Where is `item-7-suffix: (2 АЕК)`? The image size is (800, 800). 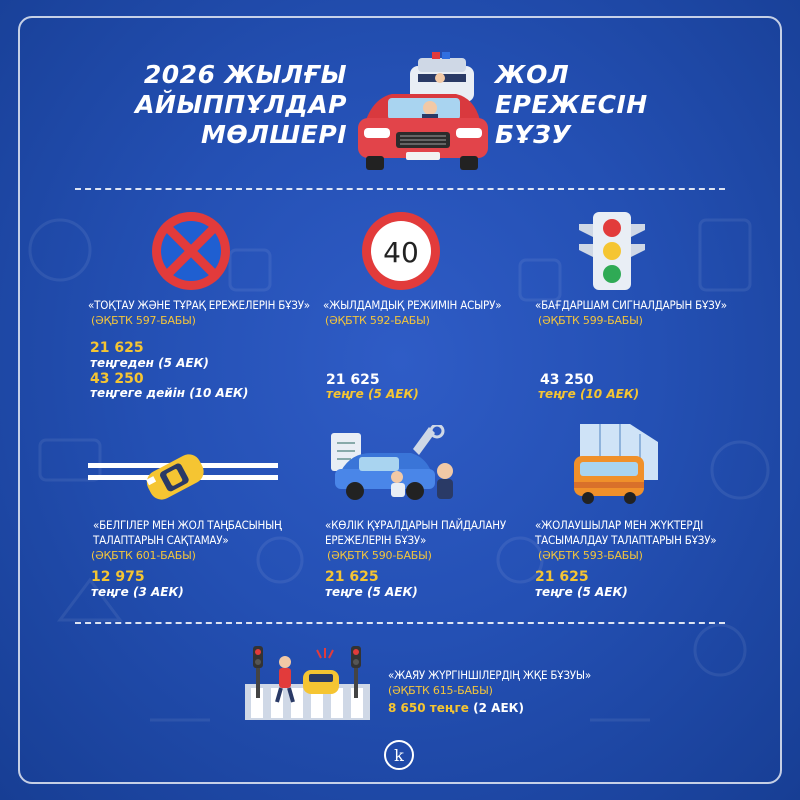 item-7-suffix: (2 АЕК) is located at coordinates (498, 708).